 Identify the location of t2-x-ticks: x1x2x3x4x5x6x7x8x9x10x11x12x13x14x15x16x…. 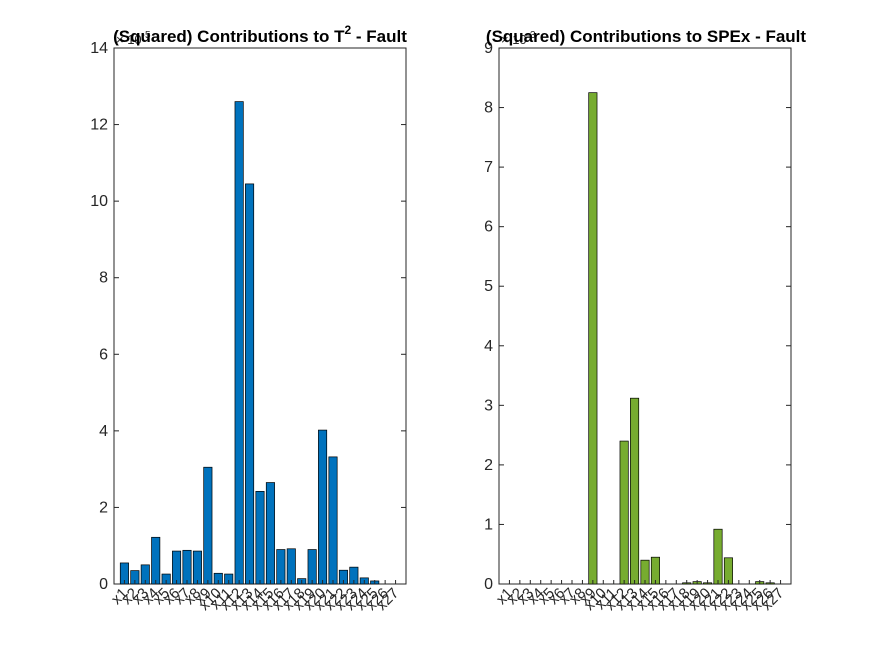
(255, 597).